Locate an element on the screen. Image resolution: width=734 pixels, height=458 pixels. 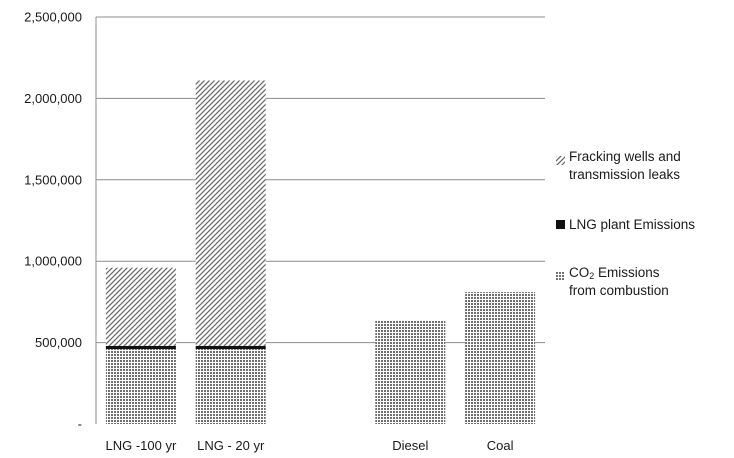
legend-swatch-combustion is located at coordinates (560, 274).